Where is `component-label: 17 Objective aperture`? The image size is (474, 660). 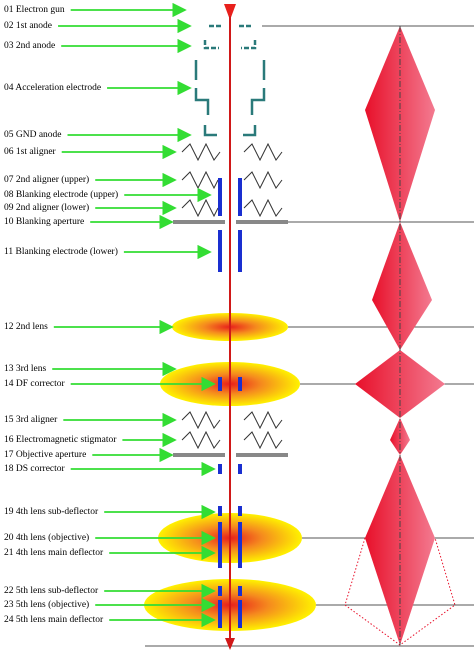 component-label: 17 Objective aperture is located at coordinates (45, 455).